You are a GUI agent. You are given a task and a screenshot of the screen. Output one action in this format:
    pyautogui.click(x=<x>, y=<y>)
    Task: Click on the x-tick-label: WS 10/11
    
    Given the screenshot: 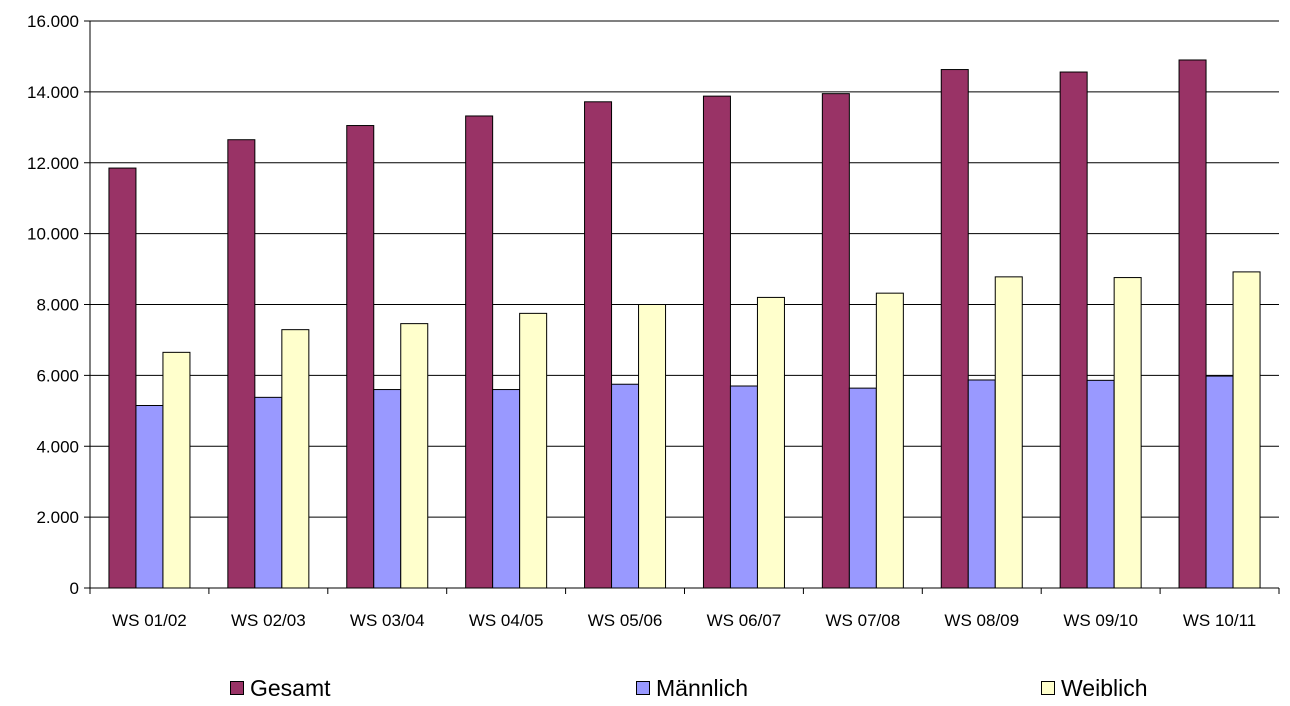 What is the action you would take?
    pyautogui.click(x=1219, y=620)
    